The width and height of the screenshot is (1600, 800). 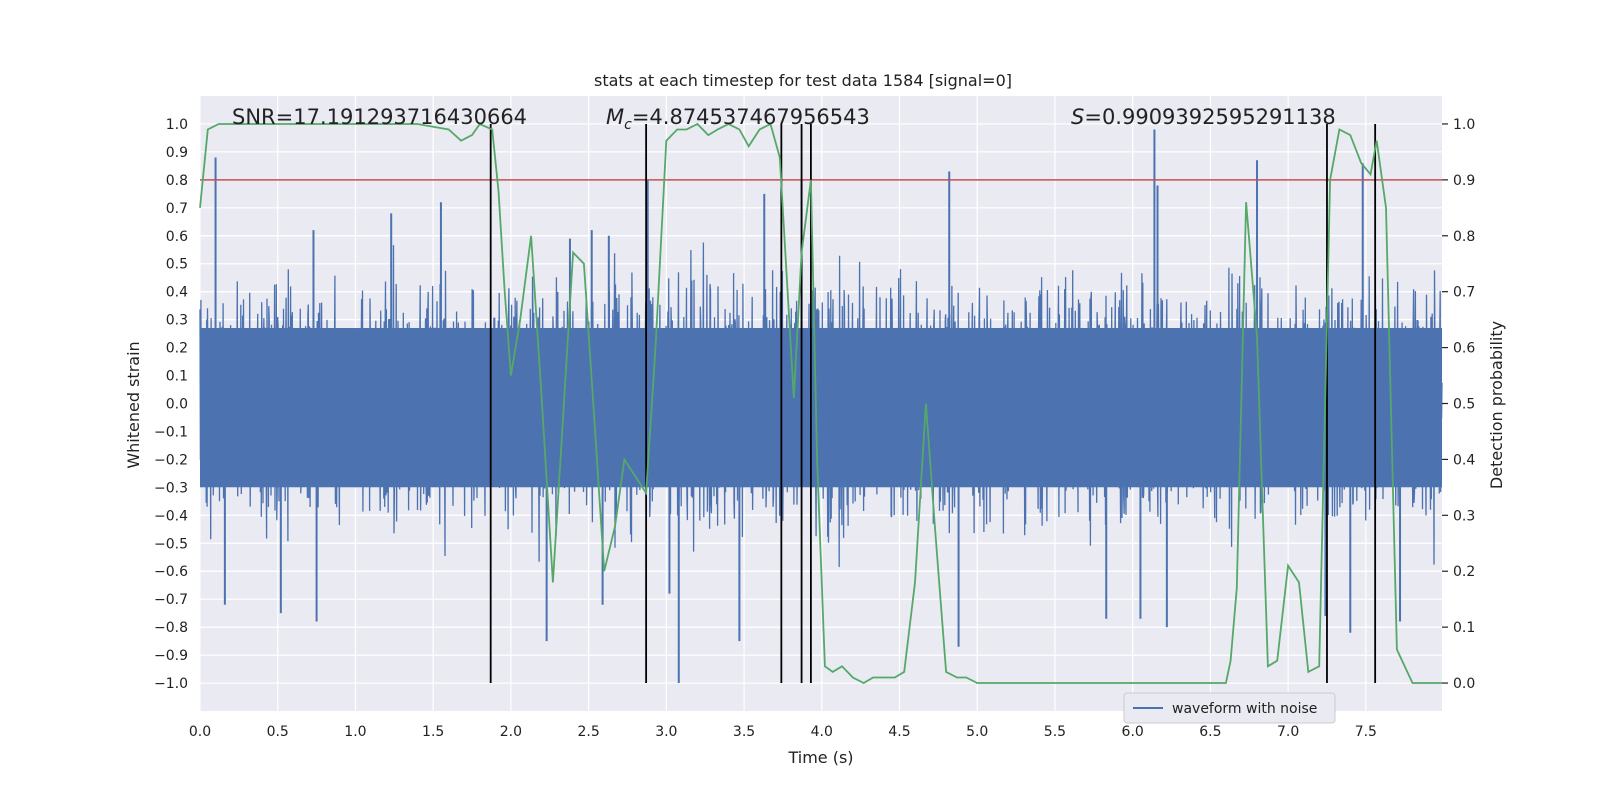 What do you see at coordinates (355, 732) in the screenshot?
I see `x-tick-label: 1.0` at bounding box center [355, 732].